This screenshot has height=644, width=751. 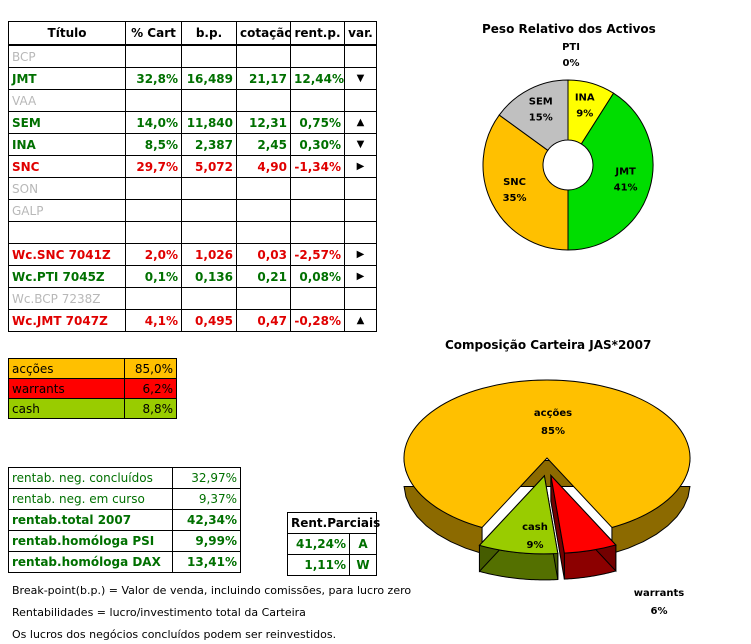 What do you see at coordinates (317, 320) in the screenshot?
I see `holding-rent: -0,28%` at bounding box center [317, 320].